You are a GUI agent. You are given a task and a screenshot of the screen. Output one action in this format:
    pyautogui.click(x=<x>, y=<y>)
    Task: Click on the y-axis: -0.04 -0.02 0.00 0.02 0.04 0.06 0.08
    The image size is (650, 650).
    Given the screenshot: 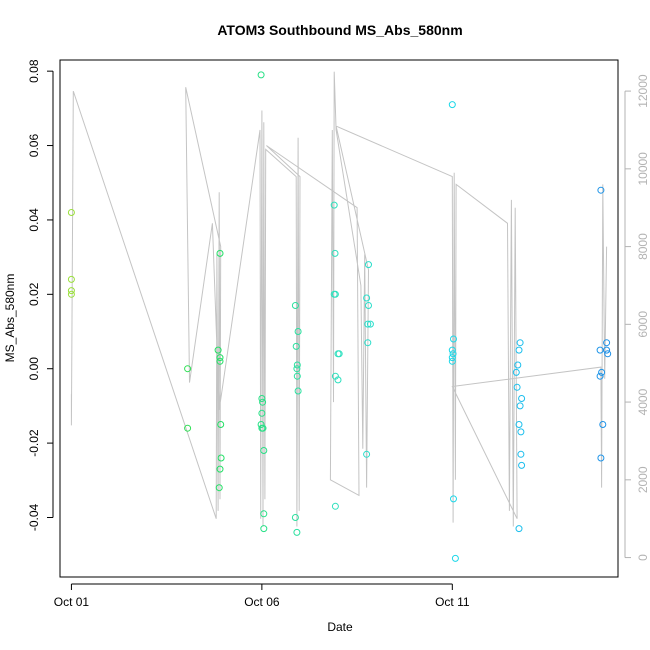 What is the action you would take?
    pyautogui.click(x=40, y=295)
    